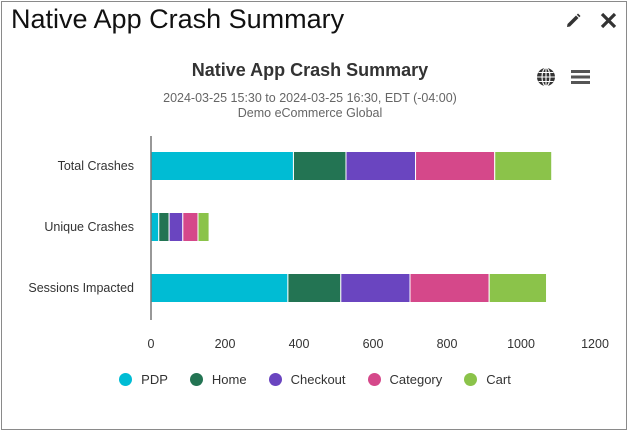  I want to click on close-icon, so click(608, 23).